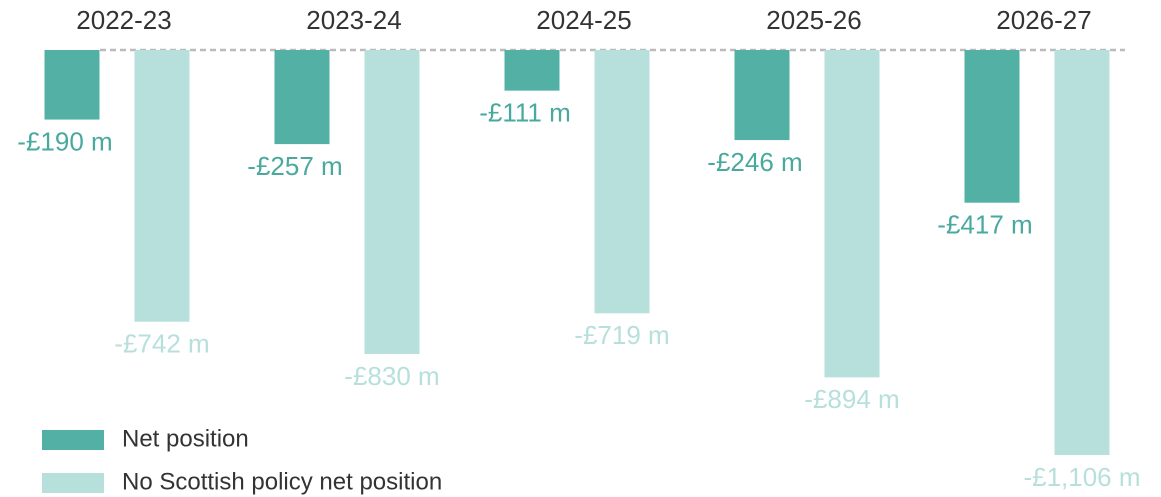 This screenshot has width=1161, height=497. Describe the element at coordinates (353, 20) in the screenshot. I see `category-label: 2023-24` at that location.